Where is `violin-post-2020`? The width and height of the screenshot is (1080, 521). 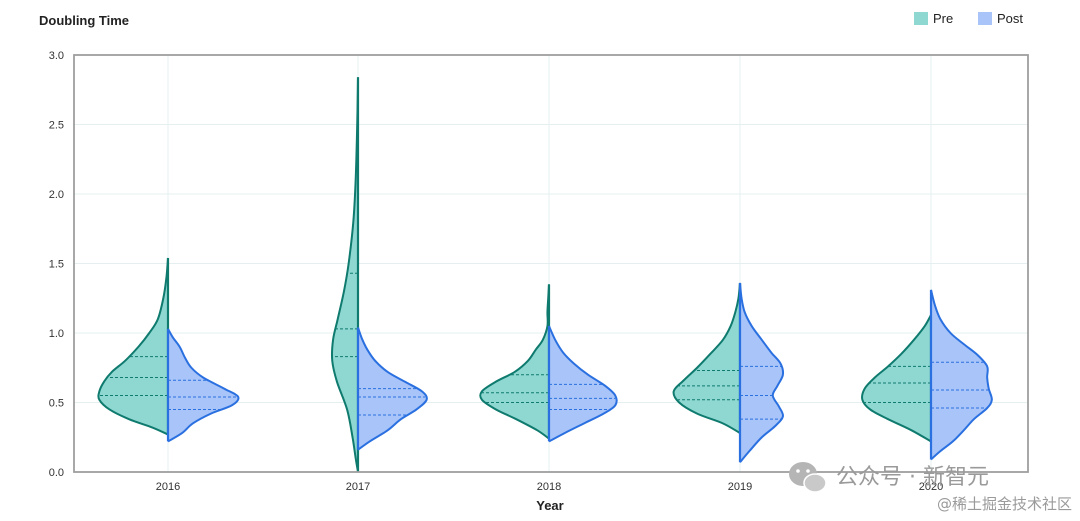 violin-post-2020 is located at coordinates (961, 375).